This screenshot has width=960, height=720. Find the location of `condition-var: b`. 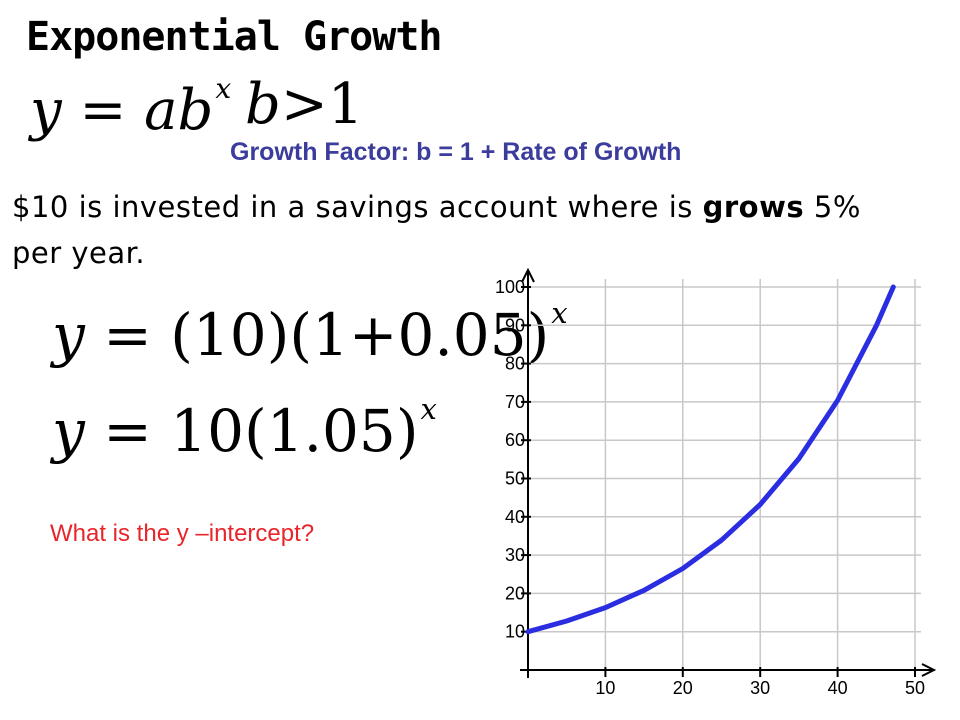

condition-var: b is located at coordinates (263, 104).